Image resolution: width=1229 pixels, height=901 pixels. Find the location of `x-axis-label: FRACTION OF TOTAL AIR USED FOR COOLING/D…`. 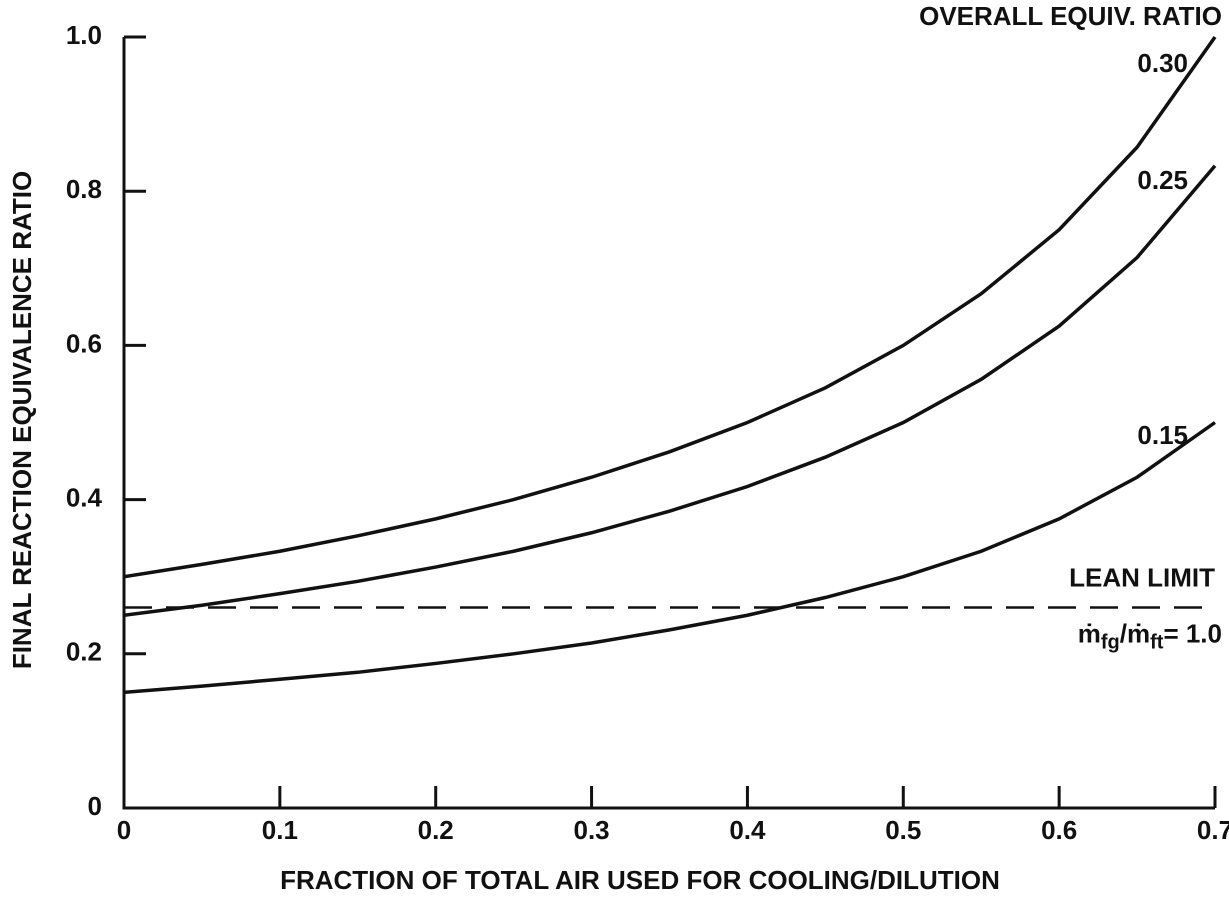

x-axis-label: FRACTION OF TOTAL AIR USED FOR COOLING/D… is located at coordinates (640, 880).